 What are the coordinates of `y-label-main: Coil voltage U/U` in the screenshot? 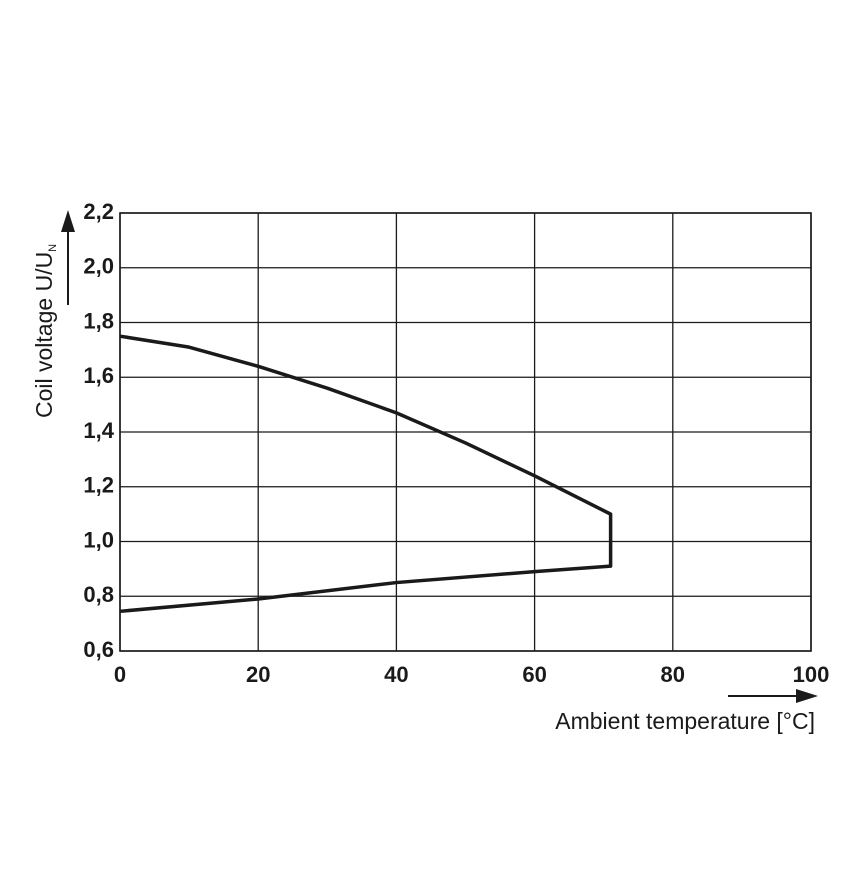 It's located at (44, 335).